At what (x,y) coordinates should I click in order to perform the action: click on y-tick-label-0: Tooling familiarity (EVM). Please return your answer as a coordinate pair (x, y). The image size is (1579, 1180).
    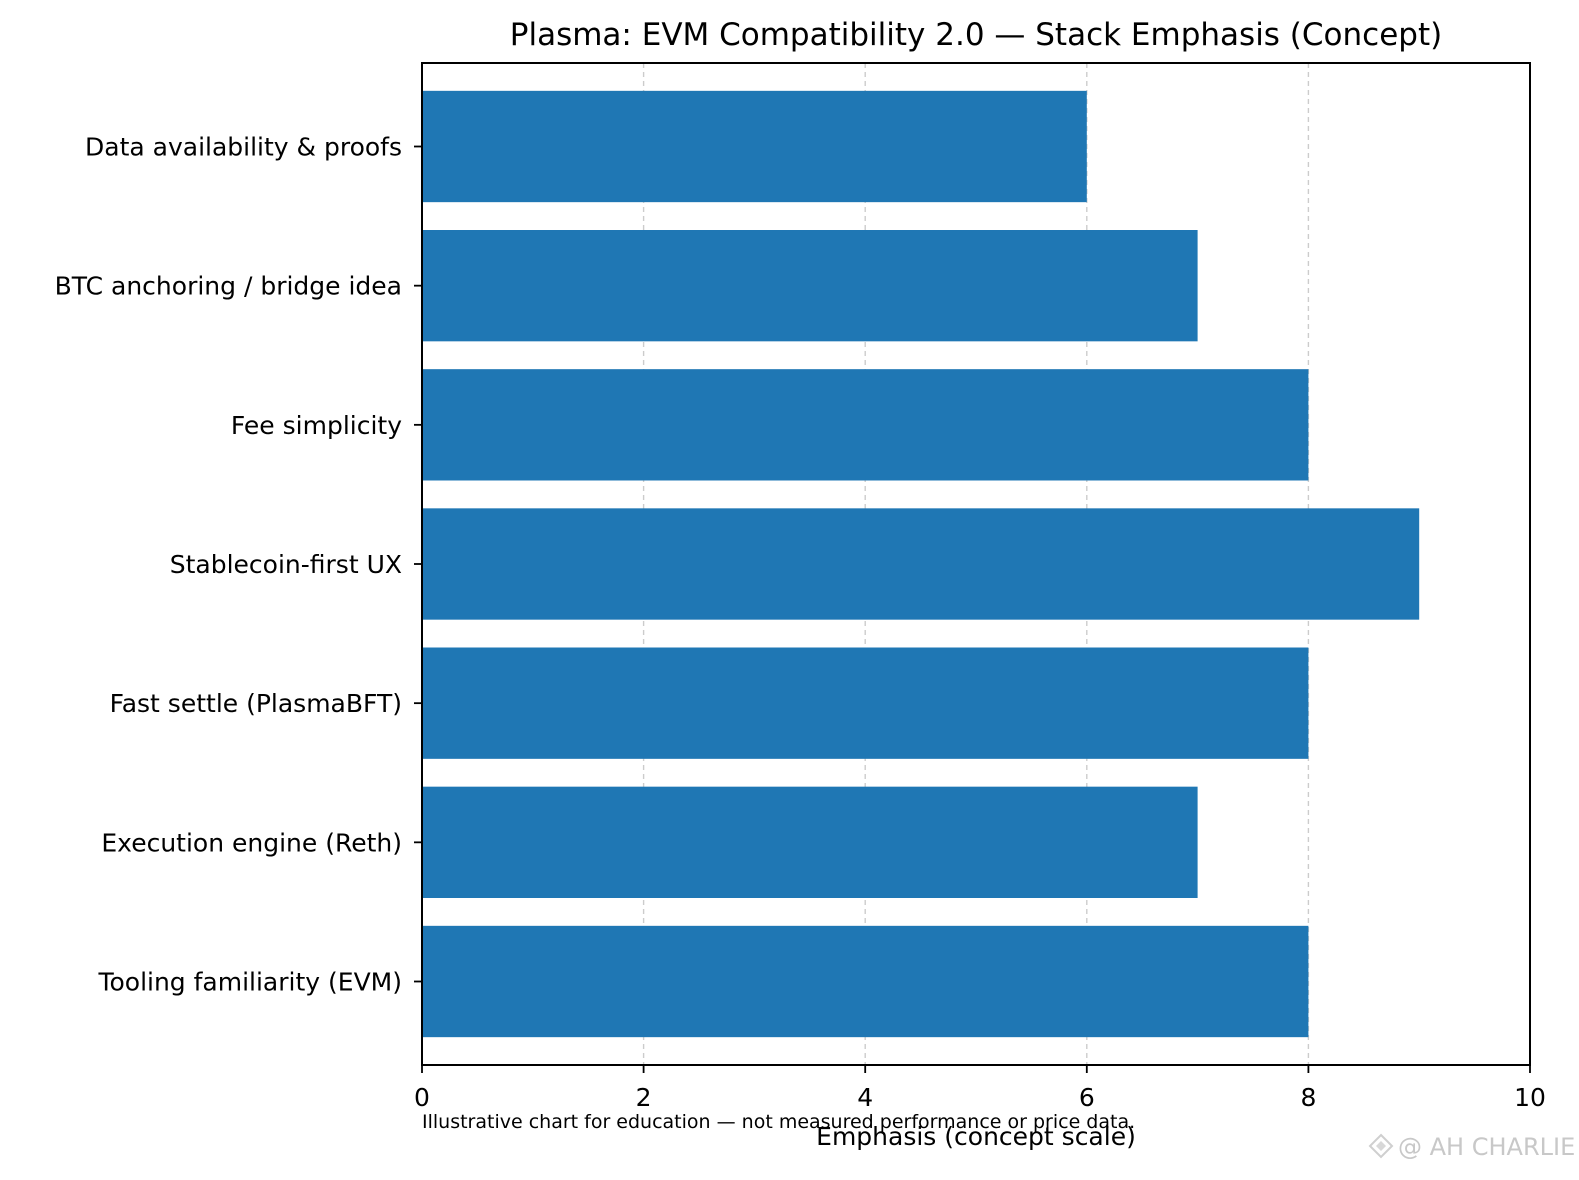
    Looking at the image, I should click on (249, 982).